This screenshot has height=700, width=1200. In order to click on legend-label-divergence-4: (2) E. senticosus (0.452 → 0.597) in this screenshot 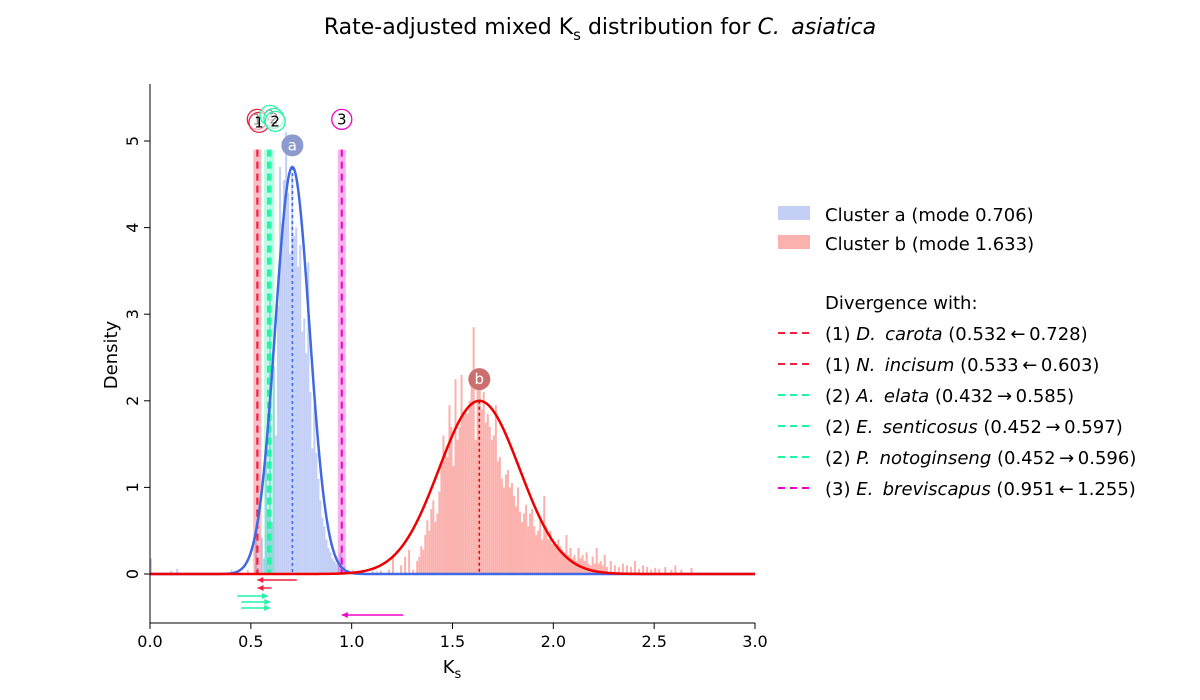, I will do `click(974, 427)`.